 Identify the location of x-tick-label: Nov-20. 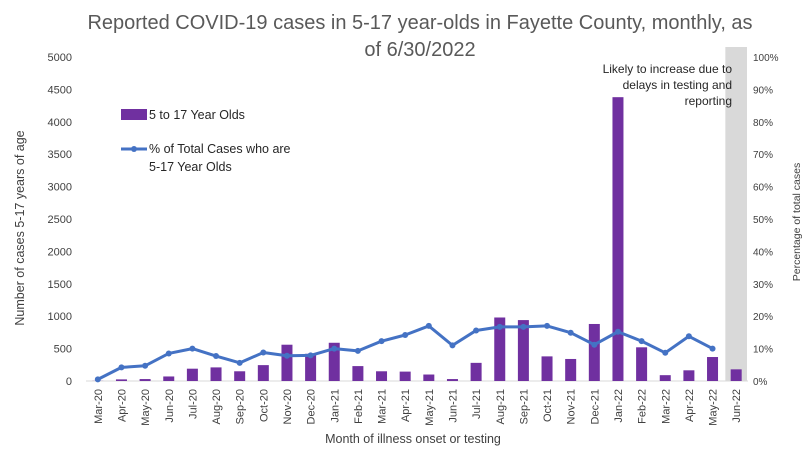
(288, 406).